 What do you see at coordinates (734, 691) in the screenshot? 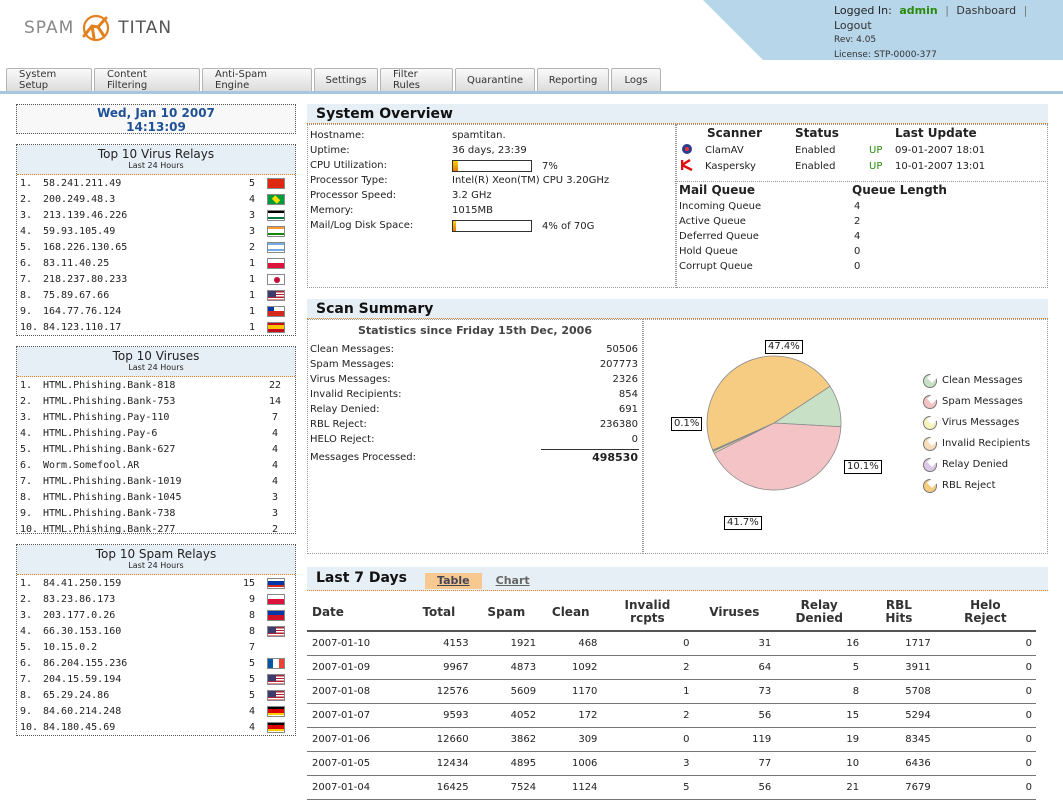
I see `table-cell: 73` at bounding box center [734, 691].